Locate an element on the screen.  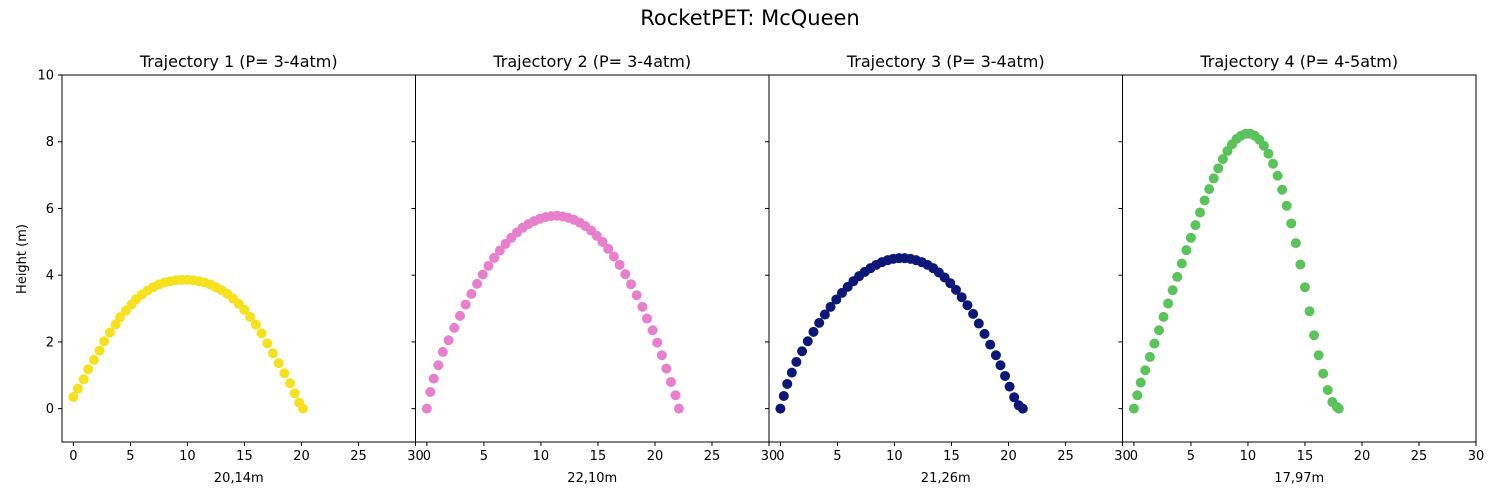
y-tick-label: 8 is located at coordinates (50, 142).